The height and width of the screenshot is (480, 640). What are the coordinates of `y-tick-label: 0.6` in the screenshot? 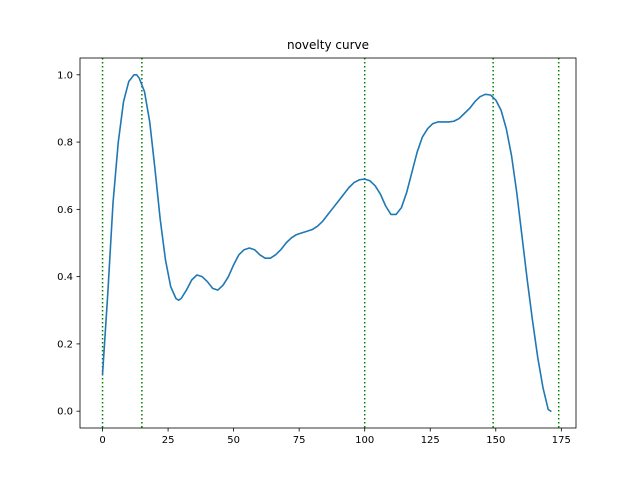 It's located at (65, 210).